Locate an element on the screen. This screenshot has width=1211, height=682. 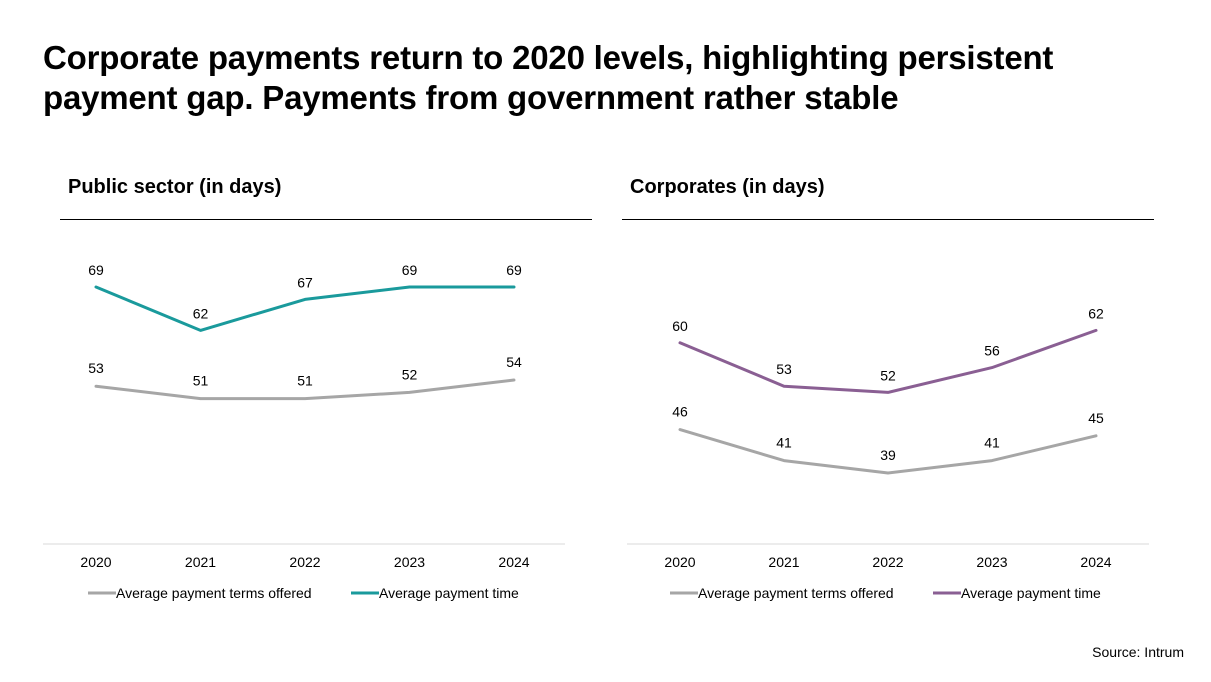
corporates-legend-payment-time-label: Average payment time is located at coordinates (1031, 593).